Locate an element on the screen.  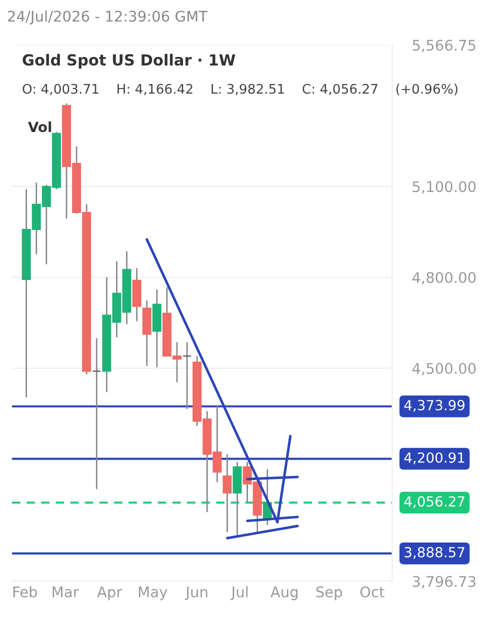
x-tick-label: Sep is located at coordinates (329, 593).